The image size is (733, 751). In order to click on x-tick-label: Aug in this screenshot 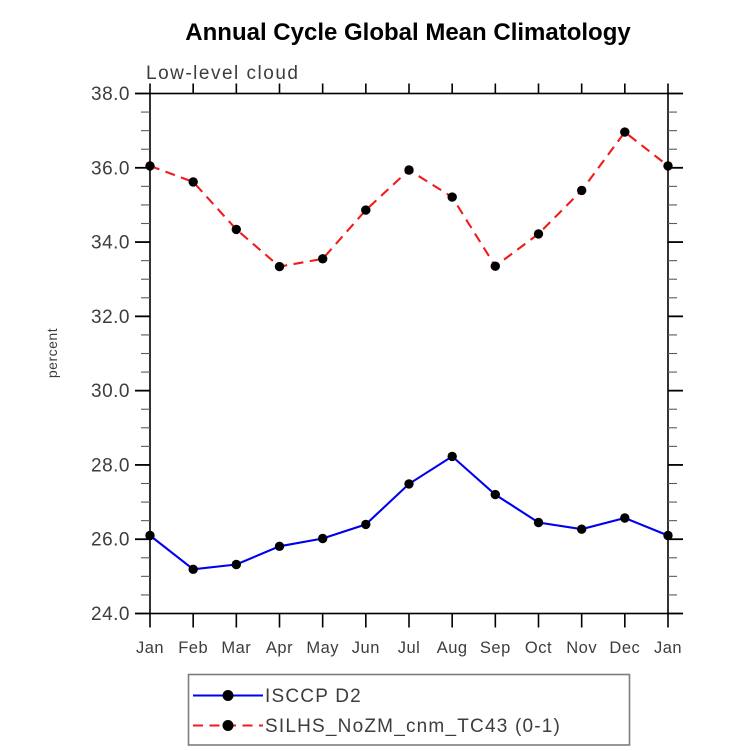, I will do `click(452, 648)`.